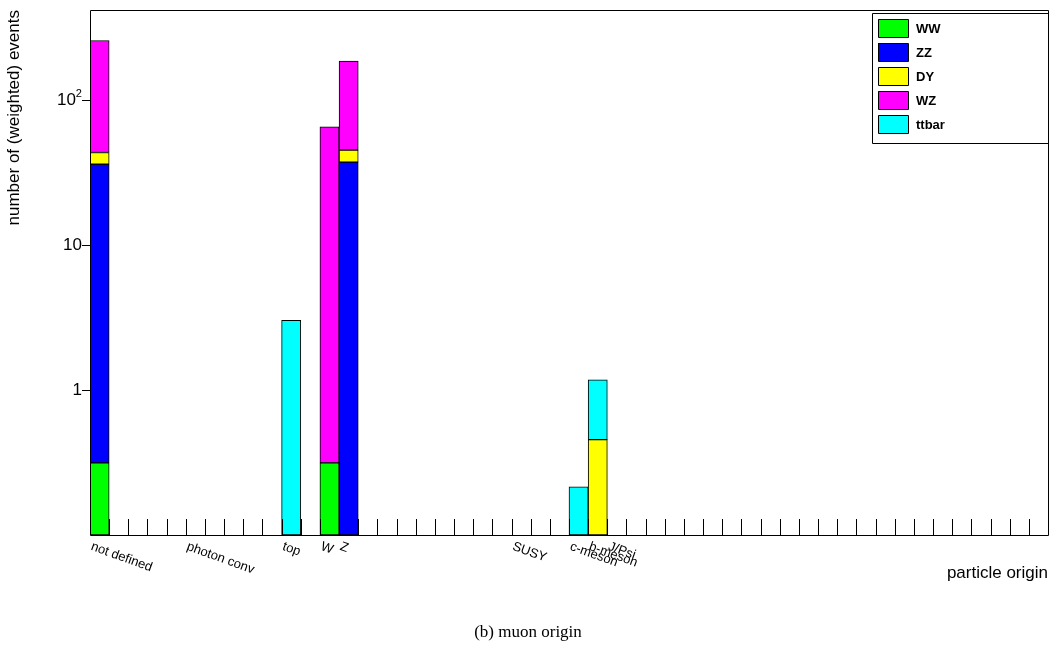  Describe the element at coordinates (997, 573) in the screenshot. I see `x-axis-title: particle origin` at that location.